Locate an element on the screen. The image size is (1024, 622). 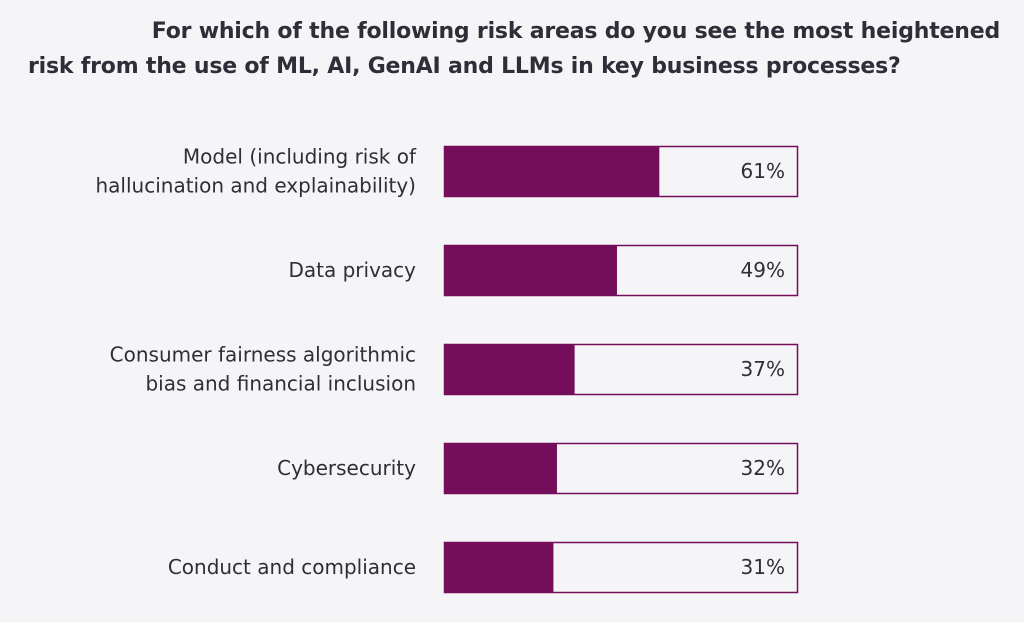
data-label: 31% is located at coordinates (763, 567).